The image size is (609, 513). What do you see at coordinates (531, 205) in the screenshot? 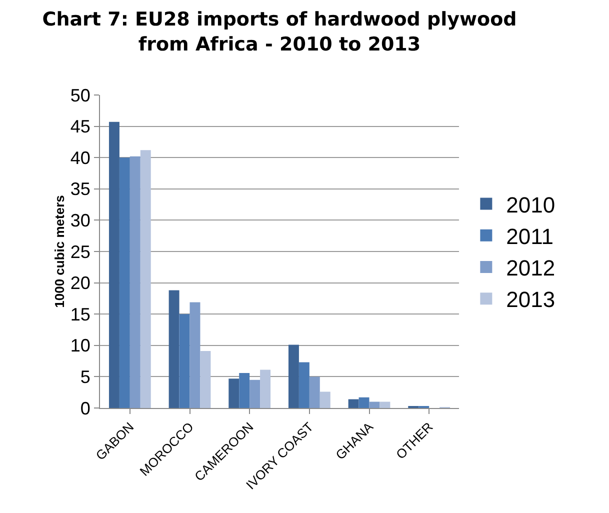
I see `legend-label: 2010` at bounding box center [531, 205].